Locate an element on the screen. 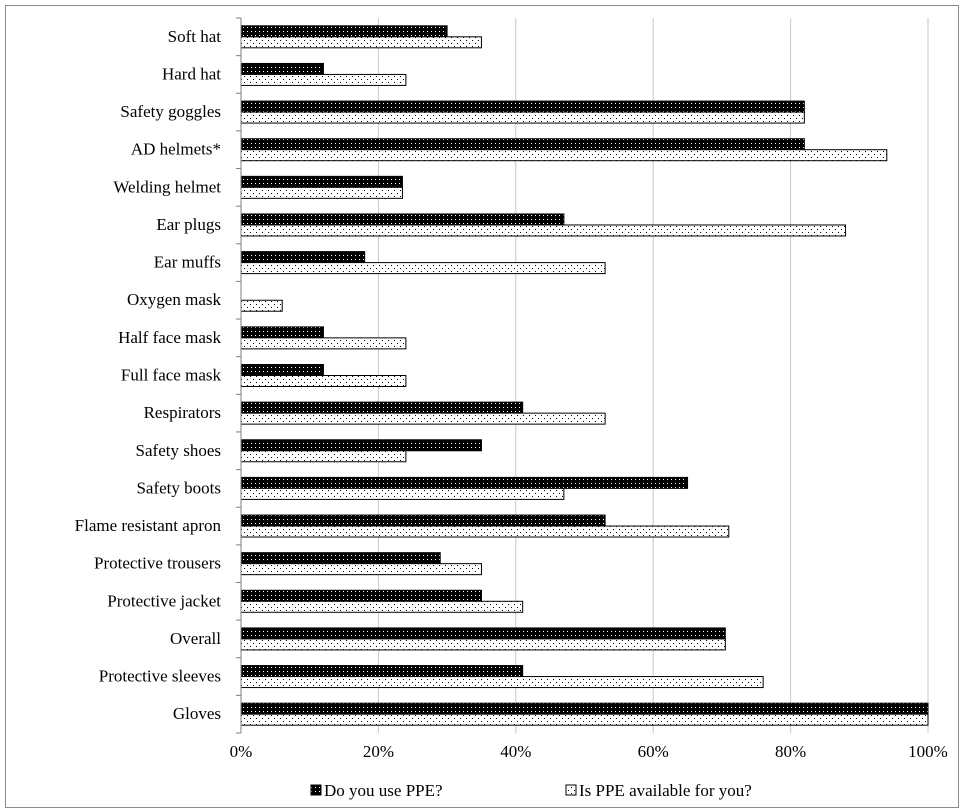  category-label: Flame resistant apron is located at coordinates (148, 525).